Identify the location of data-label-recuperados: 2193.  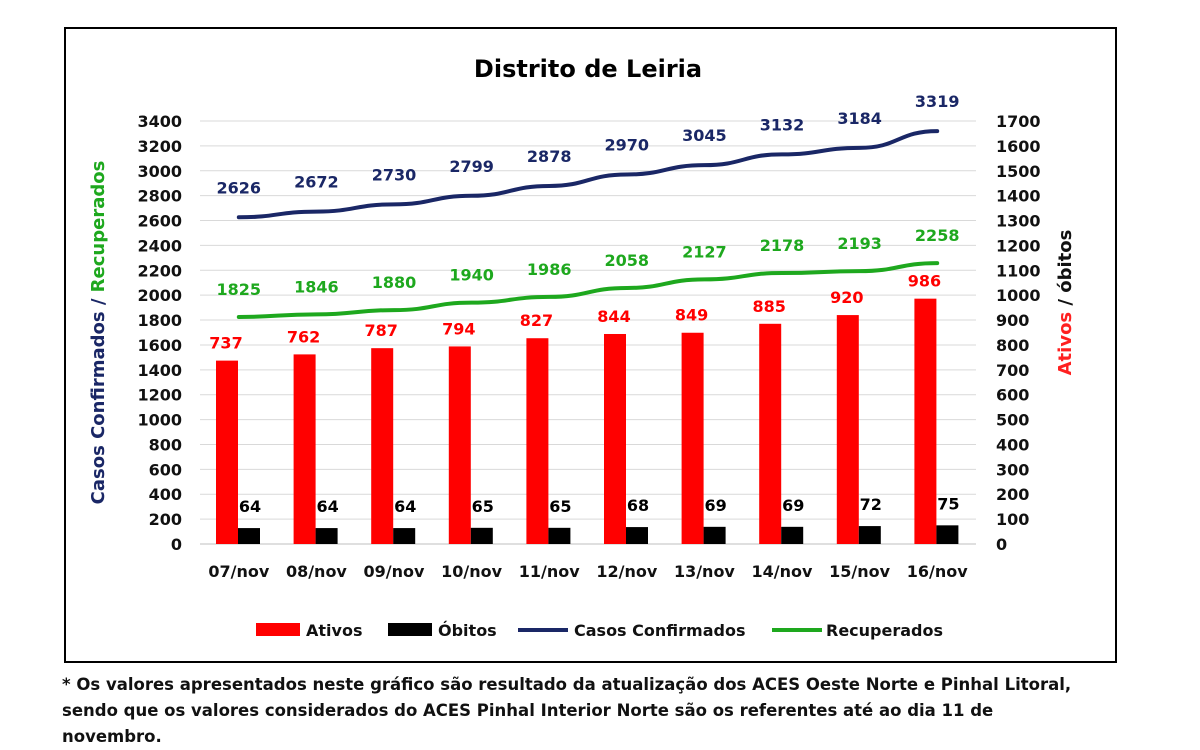
(859, 243).